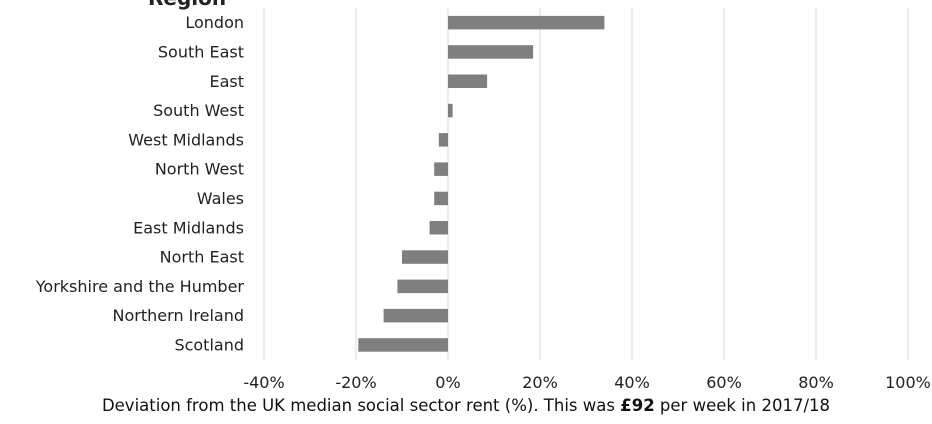 The width and height of the screenshot is (932, 424). I want to click on category-label: South West, so click(198, 110).